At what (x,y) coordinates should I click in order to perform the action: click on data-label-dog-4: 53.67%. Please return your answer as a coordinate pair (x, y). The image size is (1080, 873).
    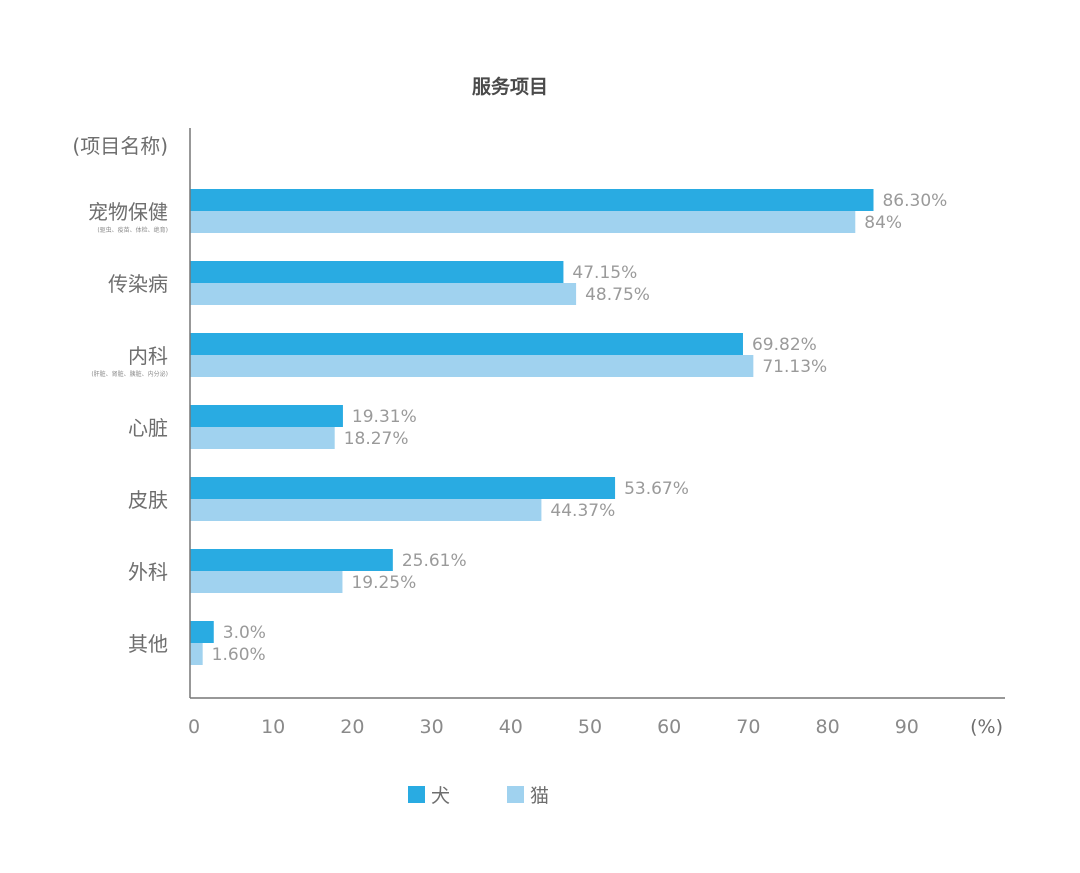
    Looking at the image, I should click on (656, 489).